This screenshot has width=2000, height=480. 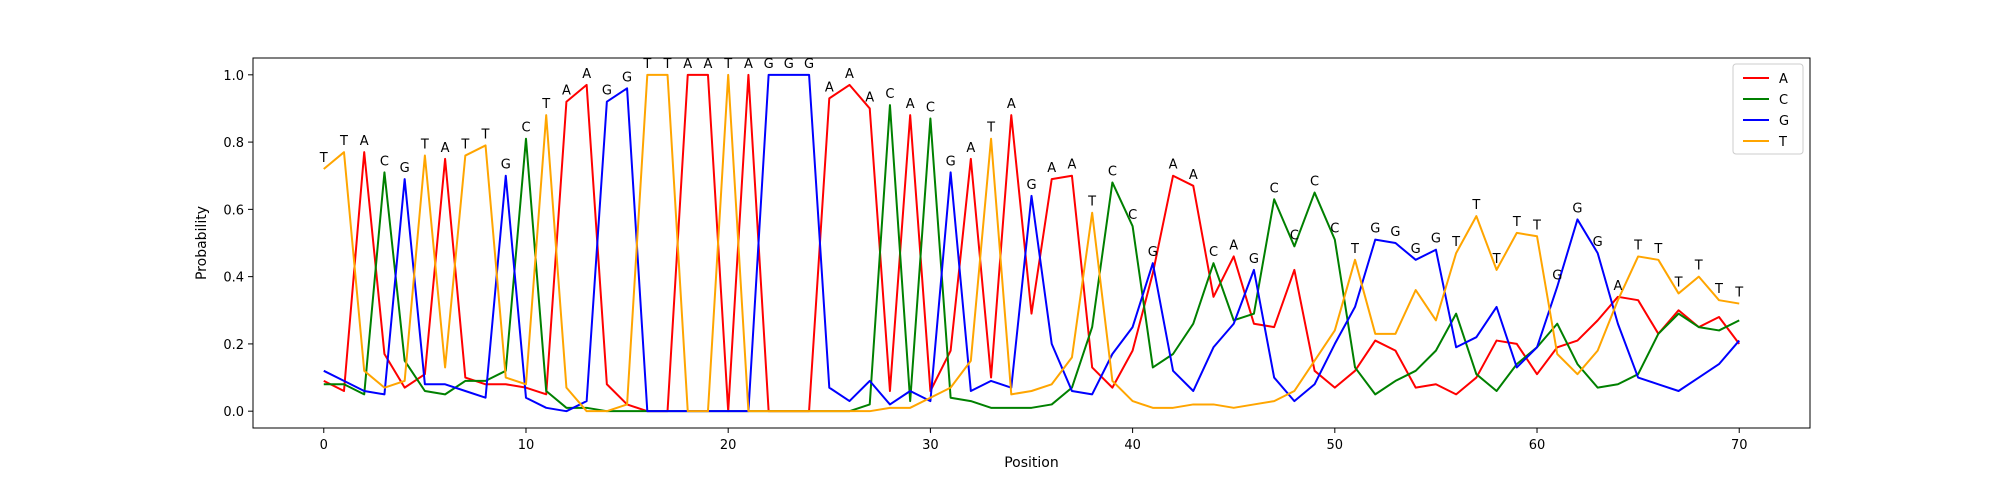 What do you see at coordinates (202, 243) in the screenshot?
I see `y-axis-label: Probability` at bounding box center [202, 243].